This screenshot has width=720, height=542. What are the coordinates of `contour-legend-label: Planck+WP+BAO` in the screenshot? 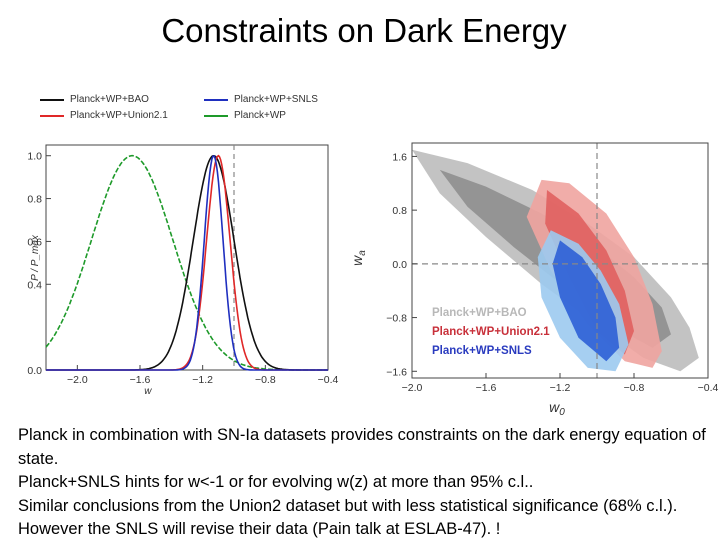 It's located at (479, 313).